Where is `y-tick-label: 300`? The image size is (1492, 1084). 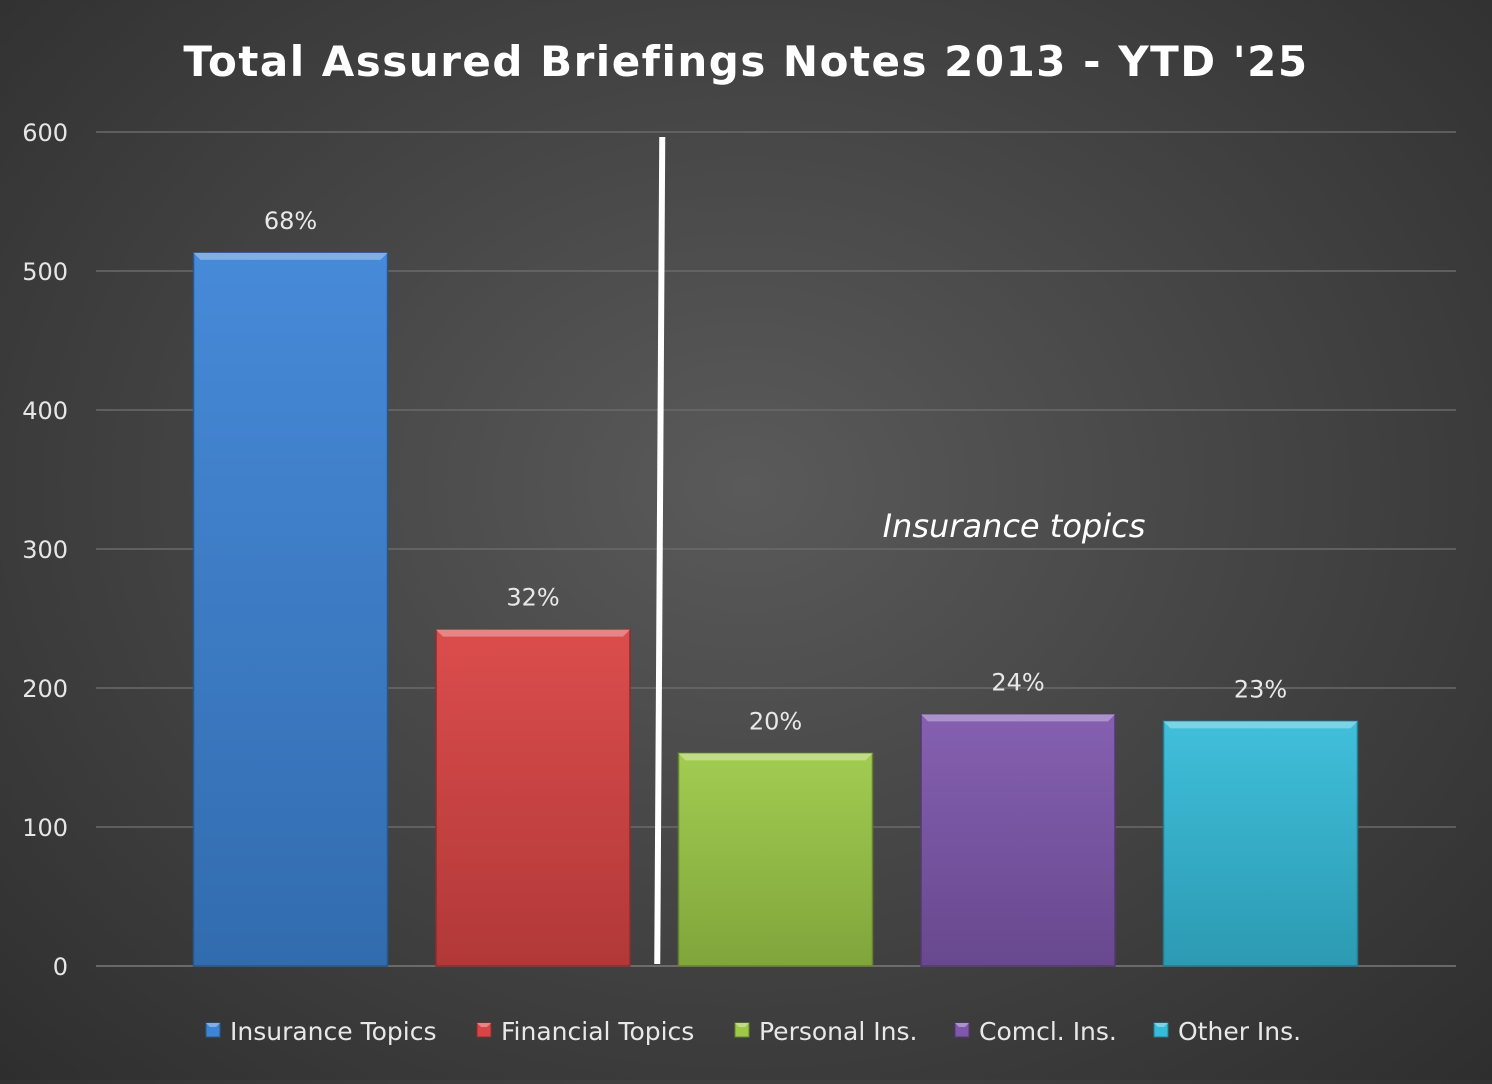 y-tick-label: 300 is located at coordinates (45, 550).